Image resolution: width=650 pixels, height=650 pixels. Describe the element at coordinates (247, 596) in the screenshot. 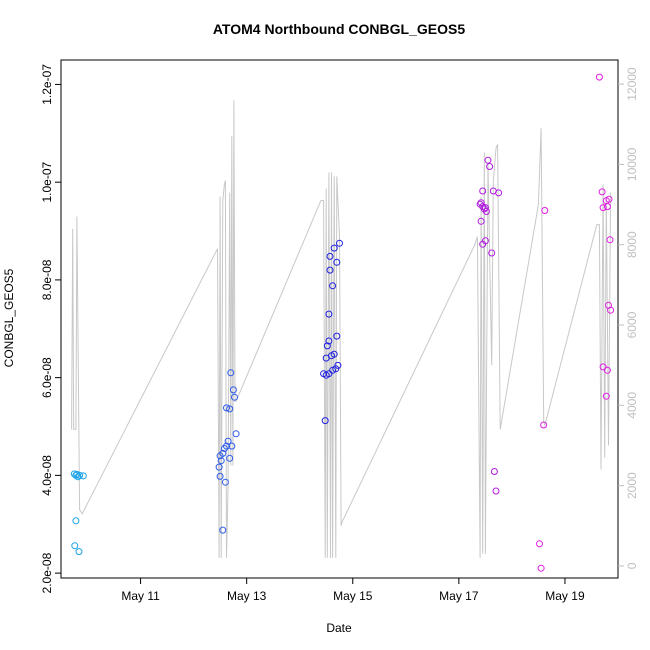

I see `x-tick-label: May 13` at that location.